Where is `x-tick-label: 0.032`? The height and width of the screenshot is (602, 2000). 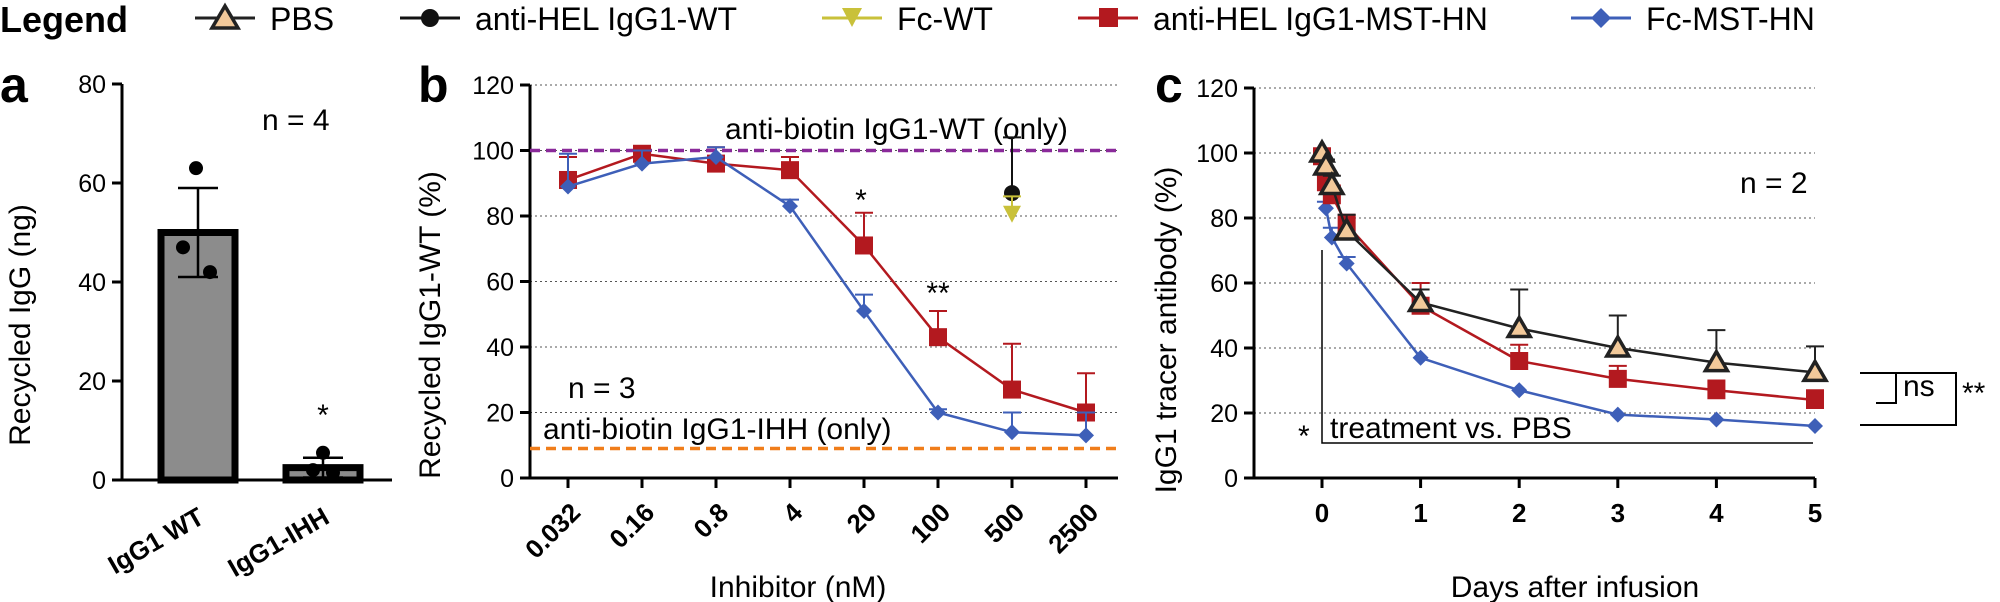
x-tick-label: 0.032 is located at coordinates (552, 530).